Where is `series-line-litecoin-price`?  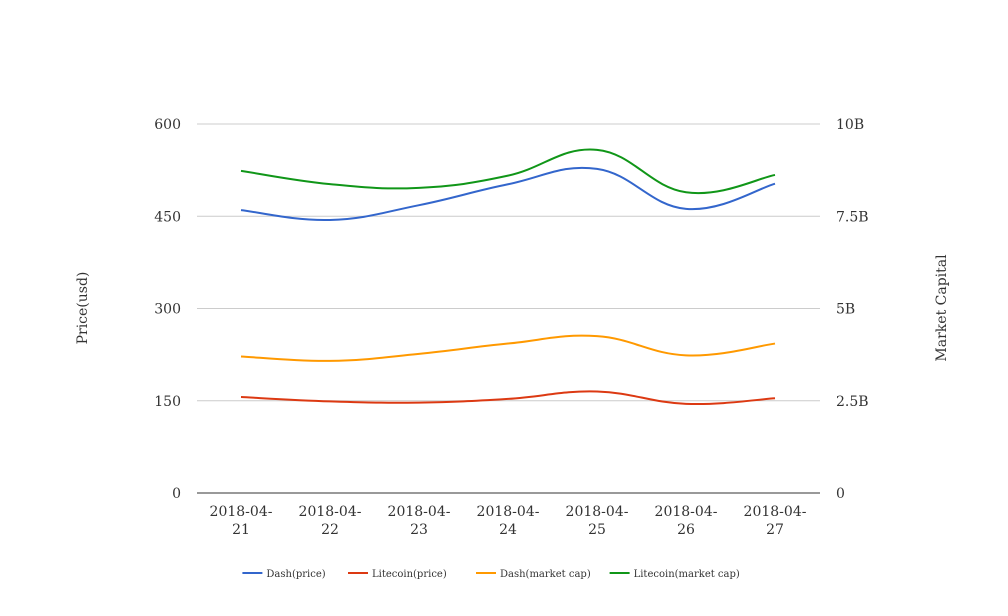 series-line-litecoin-price is located at coordinates (508, 398).